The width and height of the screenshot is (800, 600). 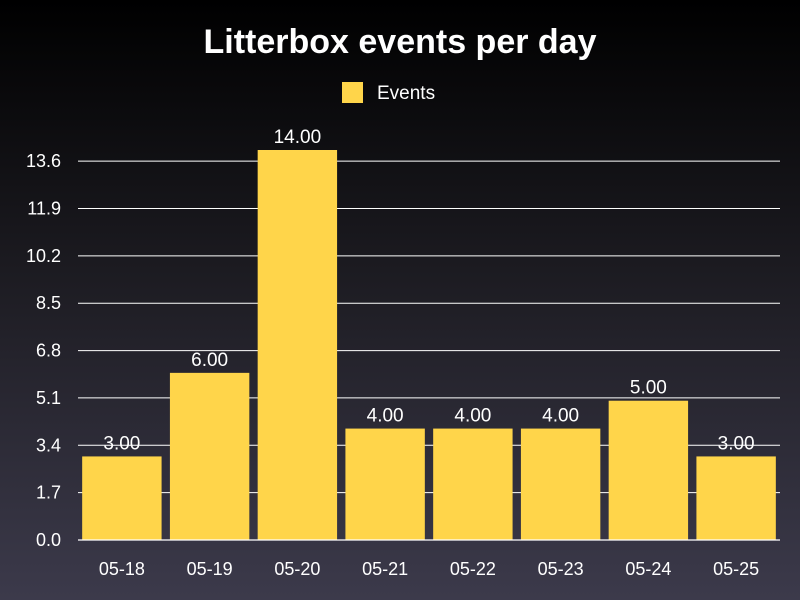 I want to click on value-label-05-24: 5.00, so click(x=648, y=388).